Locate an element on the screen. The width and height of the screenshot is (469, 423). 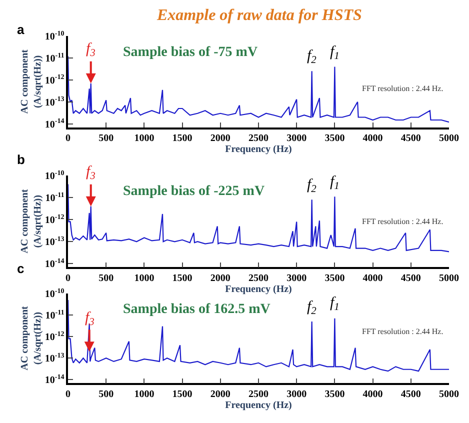
chart-title: Example of raw data for HSTS is located at coordinates (259, 15).